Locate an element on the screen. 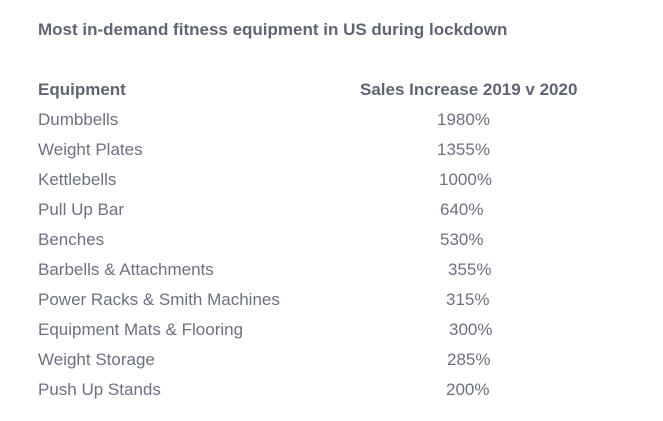 This screenshot has height=421, width=663. header-sales-increase: Sales Increase 2019 v 2020 is located at coordinates (469, 89).